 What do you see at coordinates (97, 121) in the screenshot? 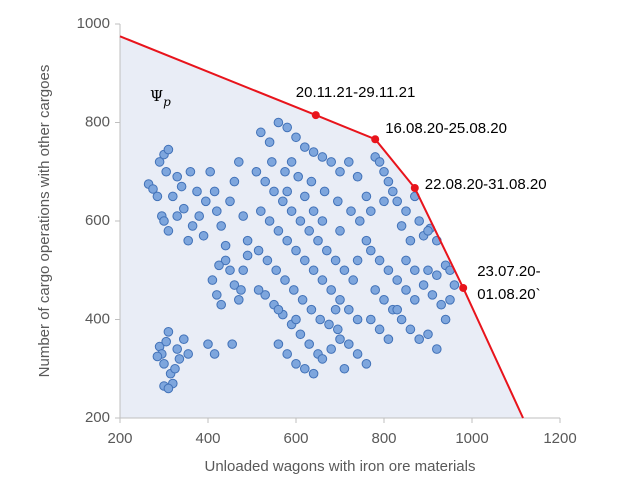
I see `y-tick-label: 800` at bounding box center [97, 121].